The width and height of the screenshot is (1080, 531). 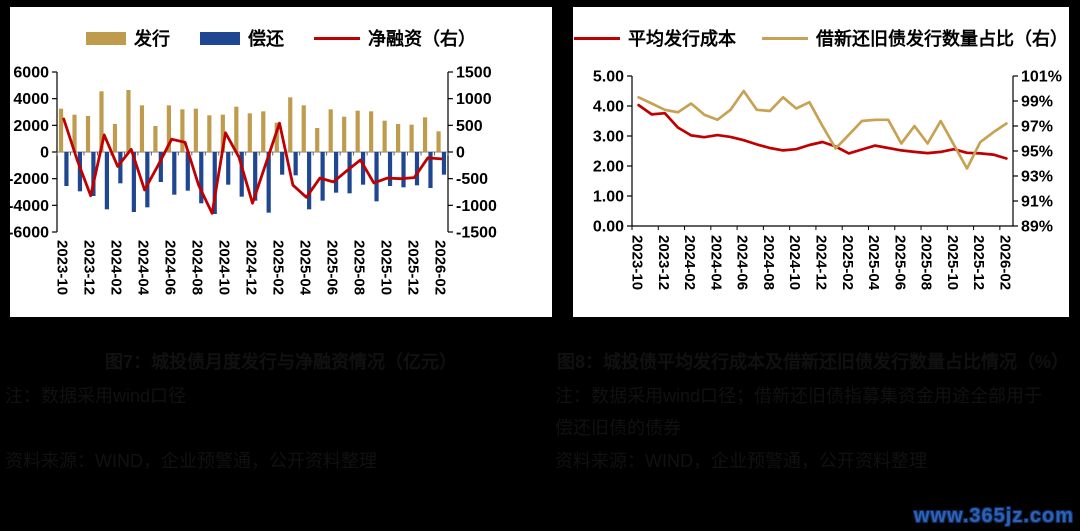 What do you see at coordinates (608, 77) in the screenshot?
I see `svg-text: 5.00` at bounding box center [608, 77].